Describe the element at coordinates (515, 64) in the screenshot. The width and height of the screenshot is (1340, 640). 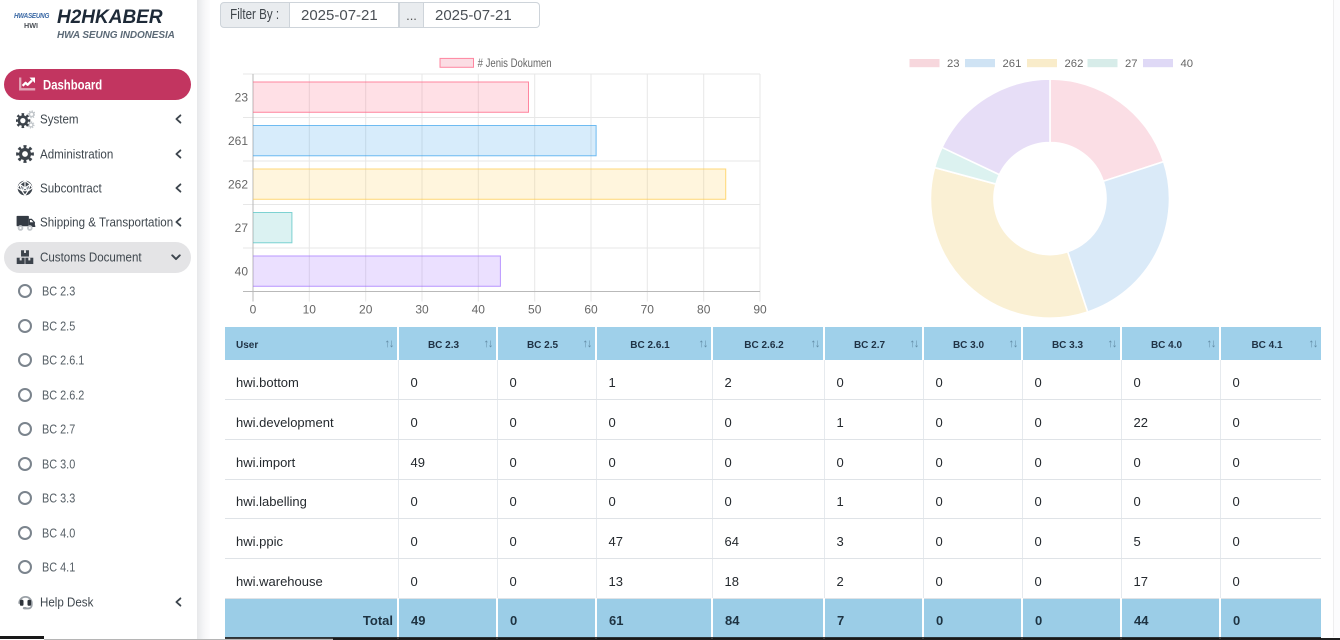
I see `svg-text: # Jenis Dokumen` at that location.